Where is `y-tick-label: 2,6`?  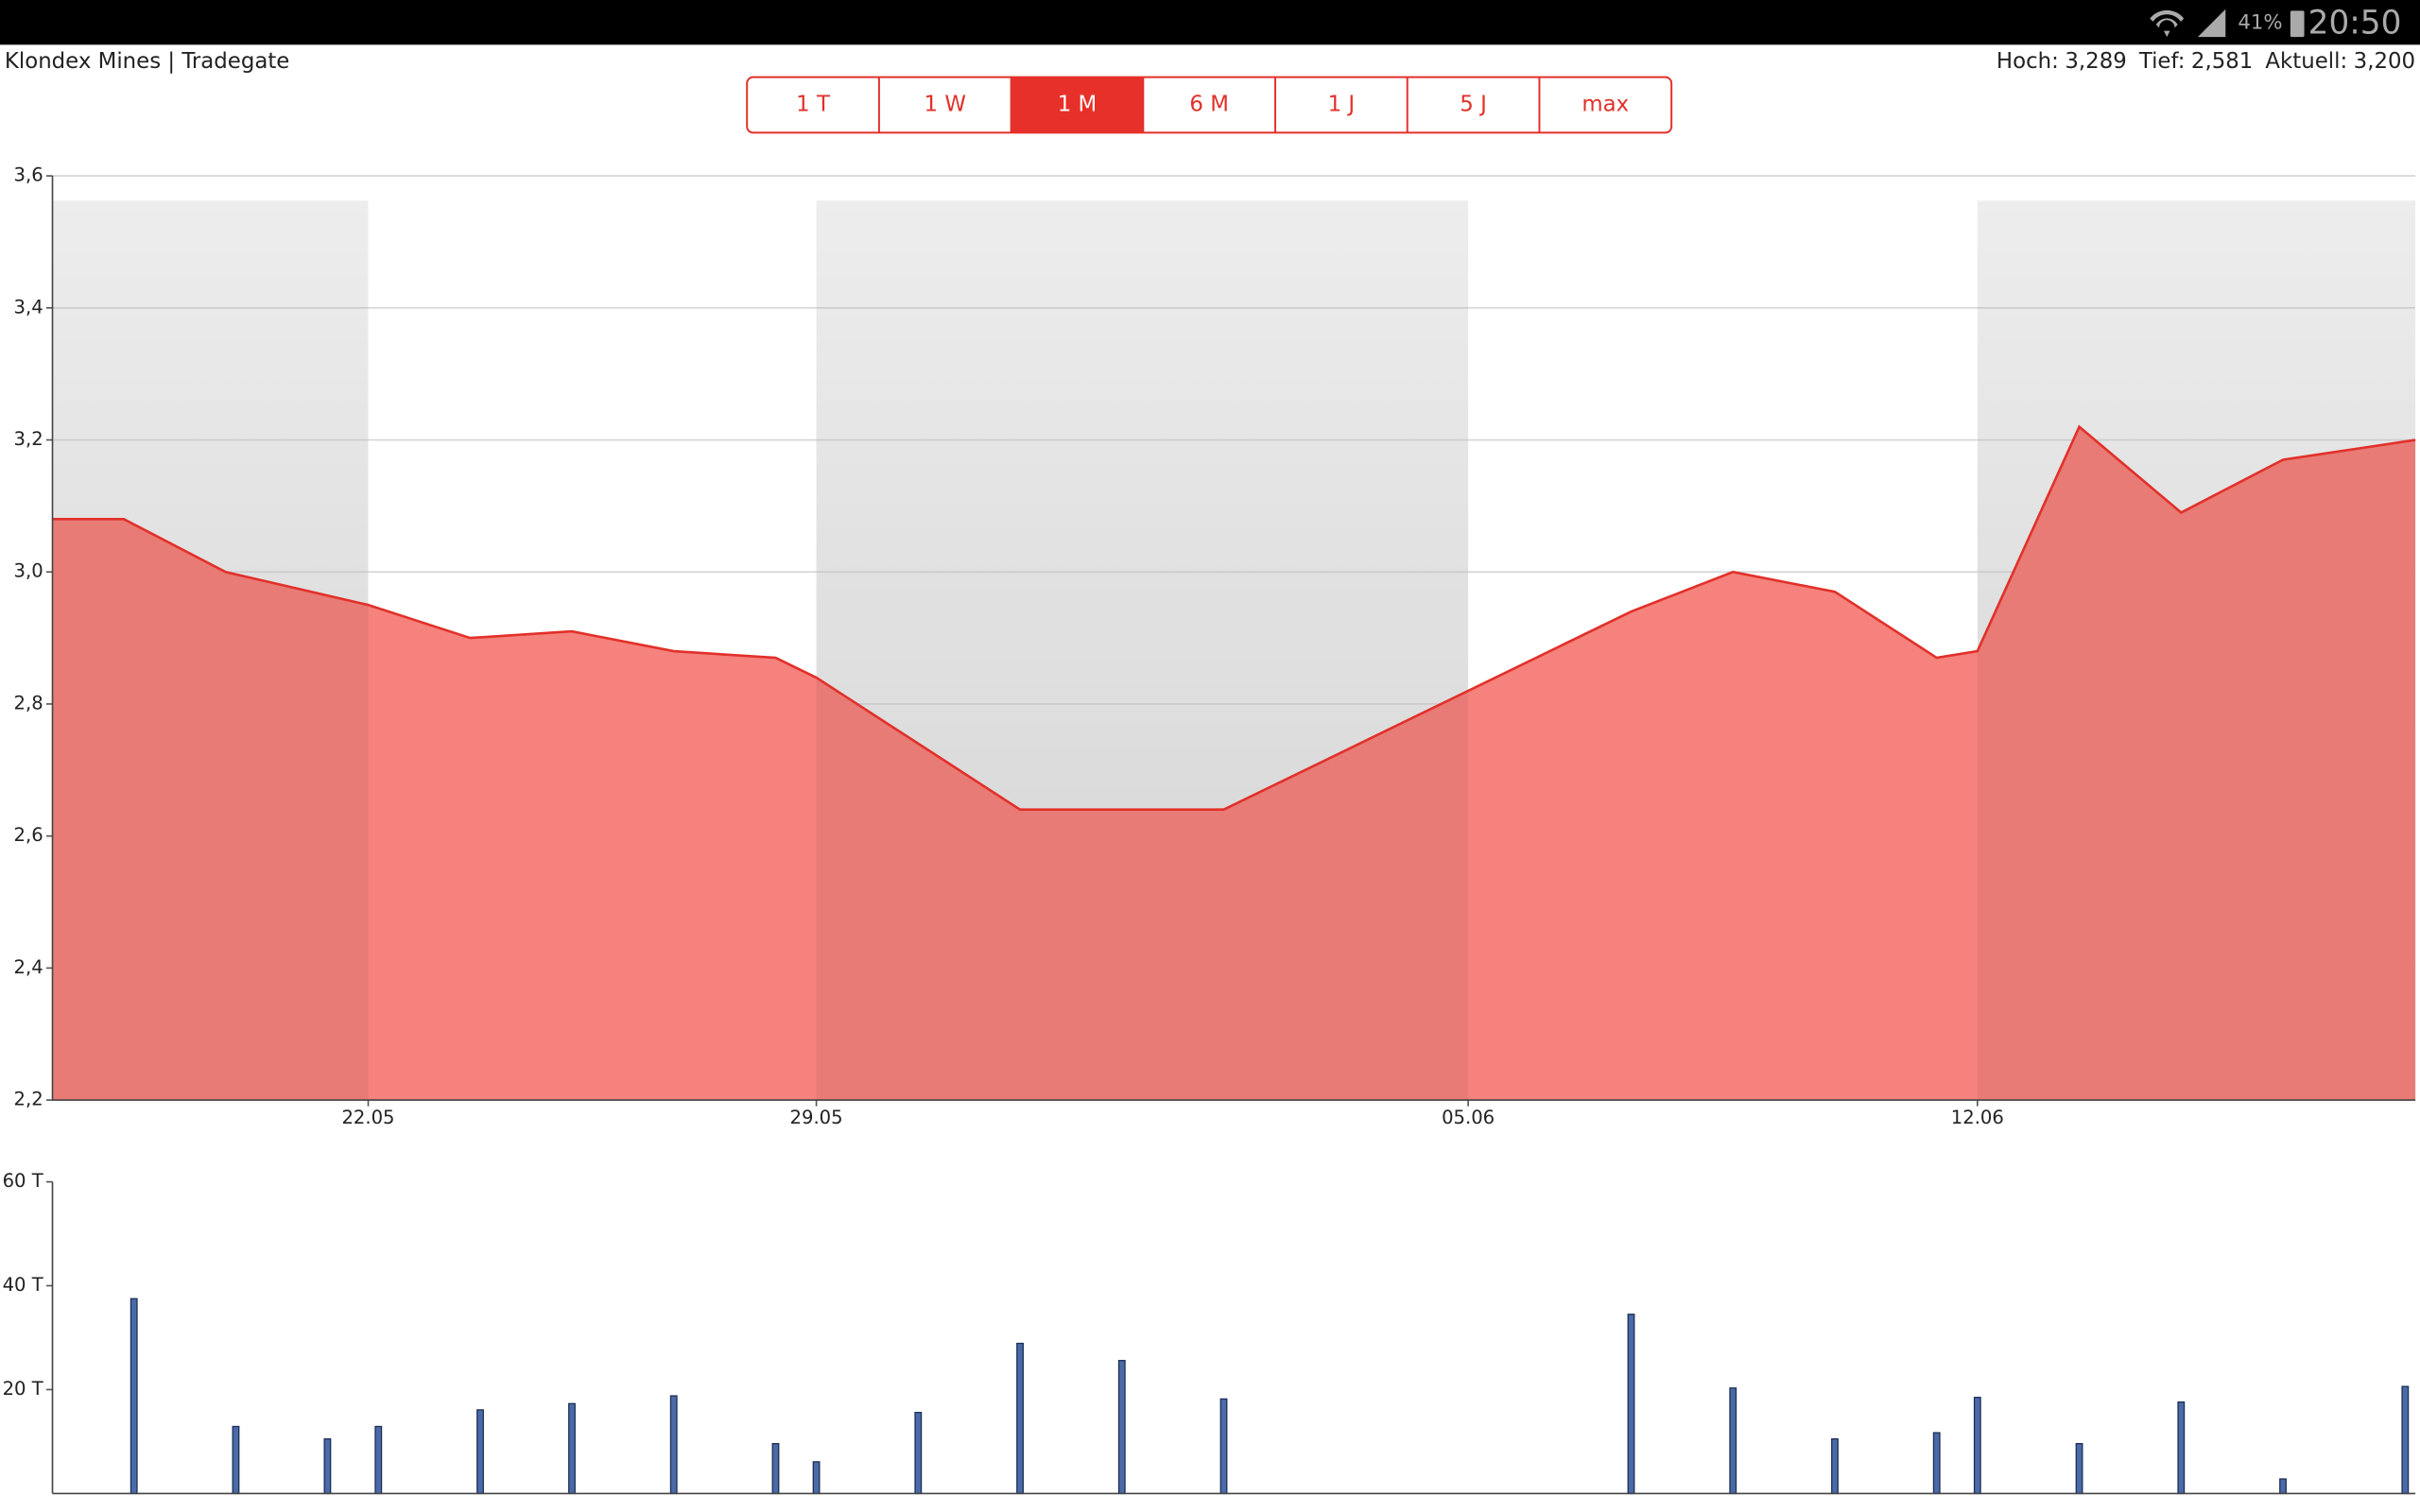
y-tick-label: 2,6 is located at coordinates (28, 835).